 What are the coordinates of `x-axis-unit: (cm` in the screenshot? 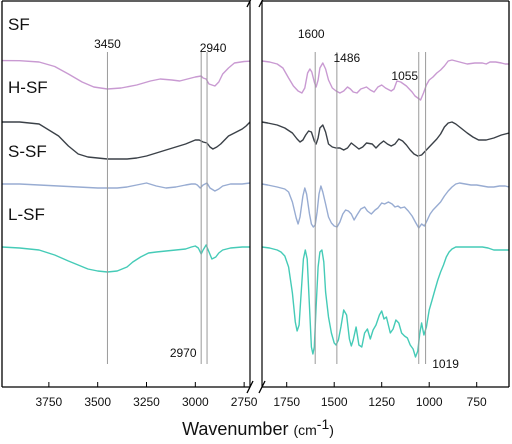 It's located at (304, 430).